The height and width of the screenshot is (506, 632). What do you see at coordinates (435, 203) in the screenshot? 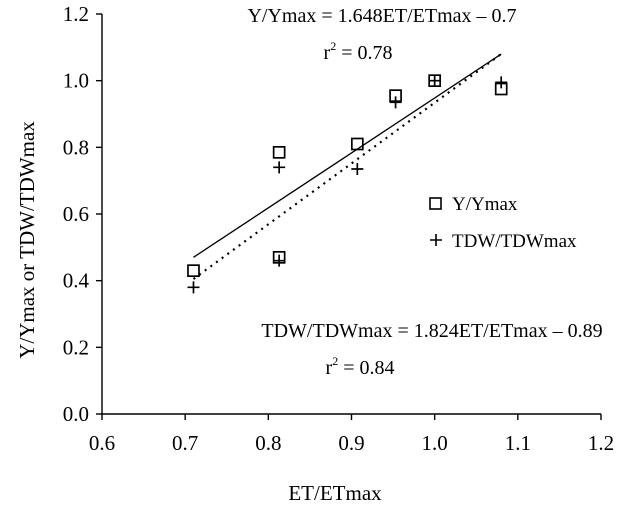
I see `legend-square-icon` at bounding box center [435, 203].